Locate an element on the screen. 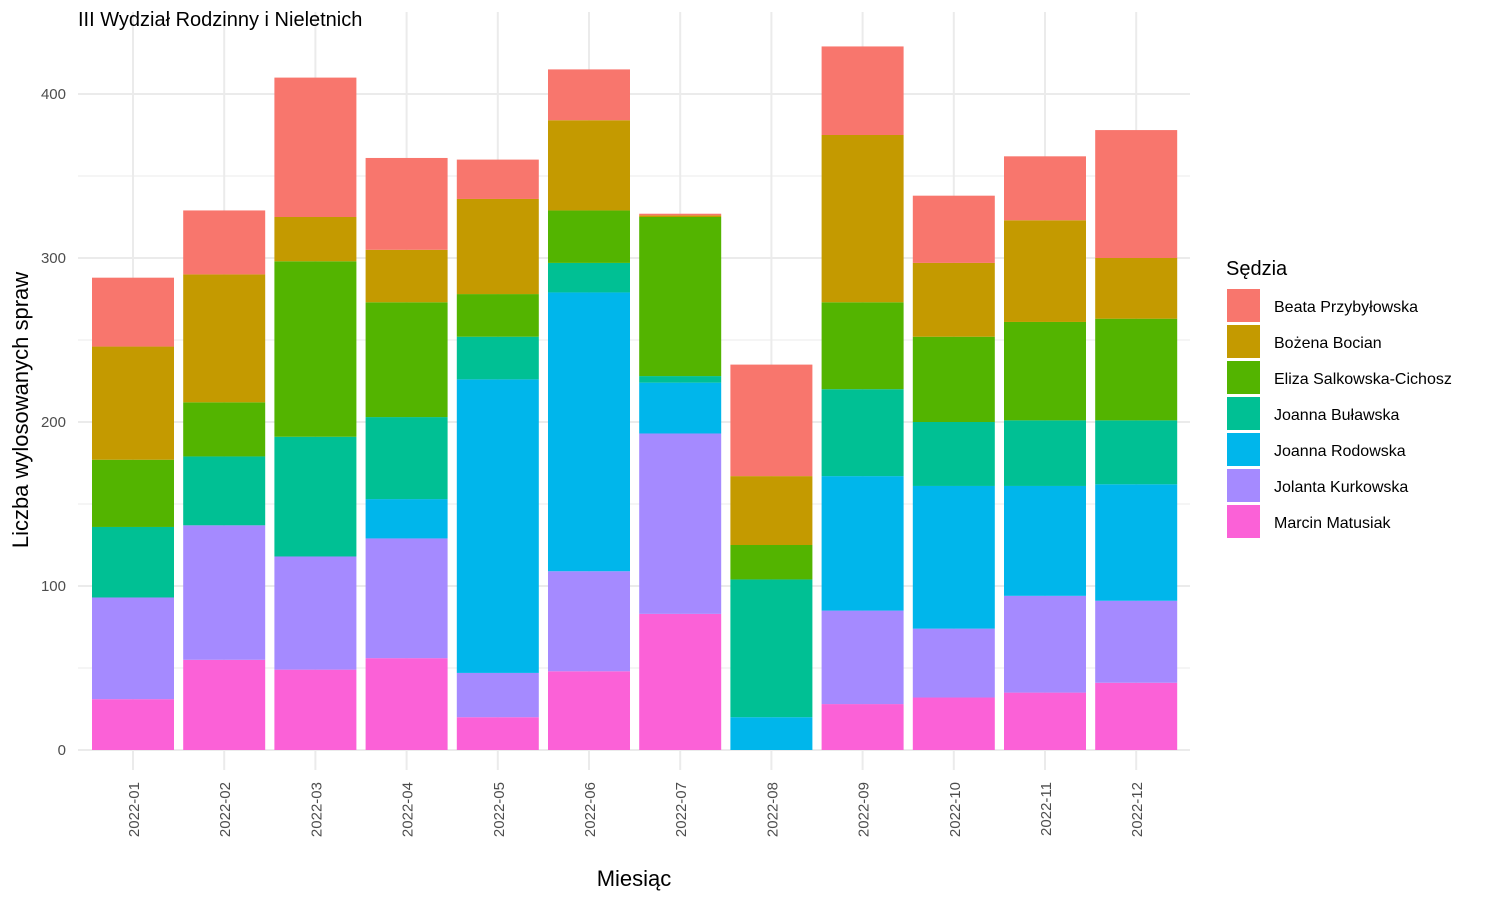 The image size is (1500, 900). legend-entry-label: Beata Przybyłowska is located at coordinates (1346, 307).